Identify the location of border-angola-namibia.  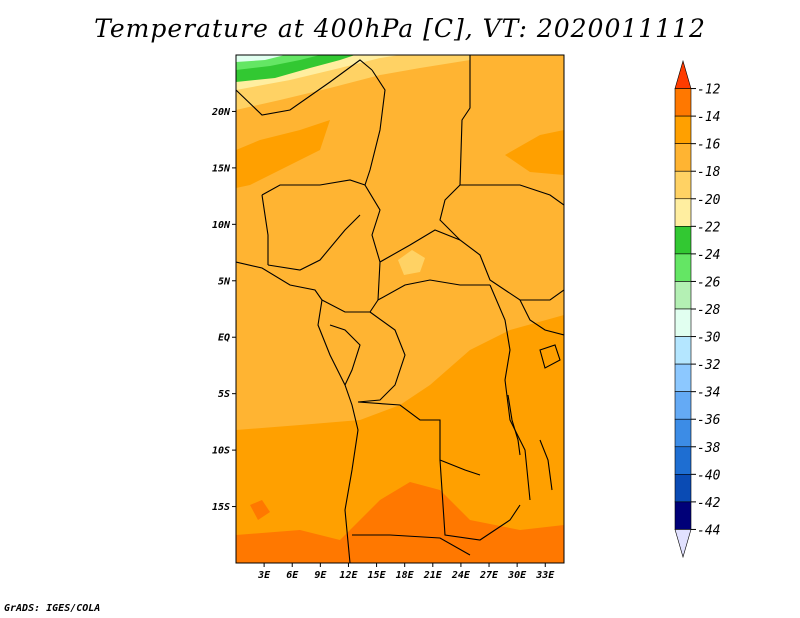
(411, 545).